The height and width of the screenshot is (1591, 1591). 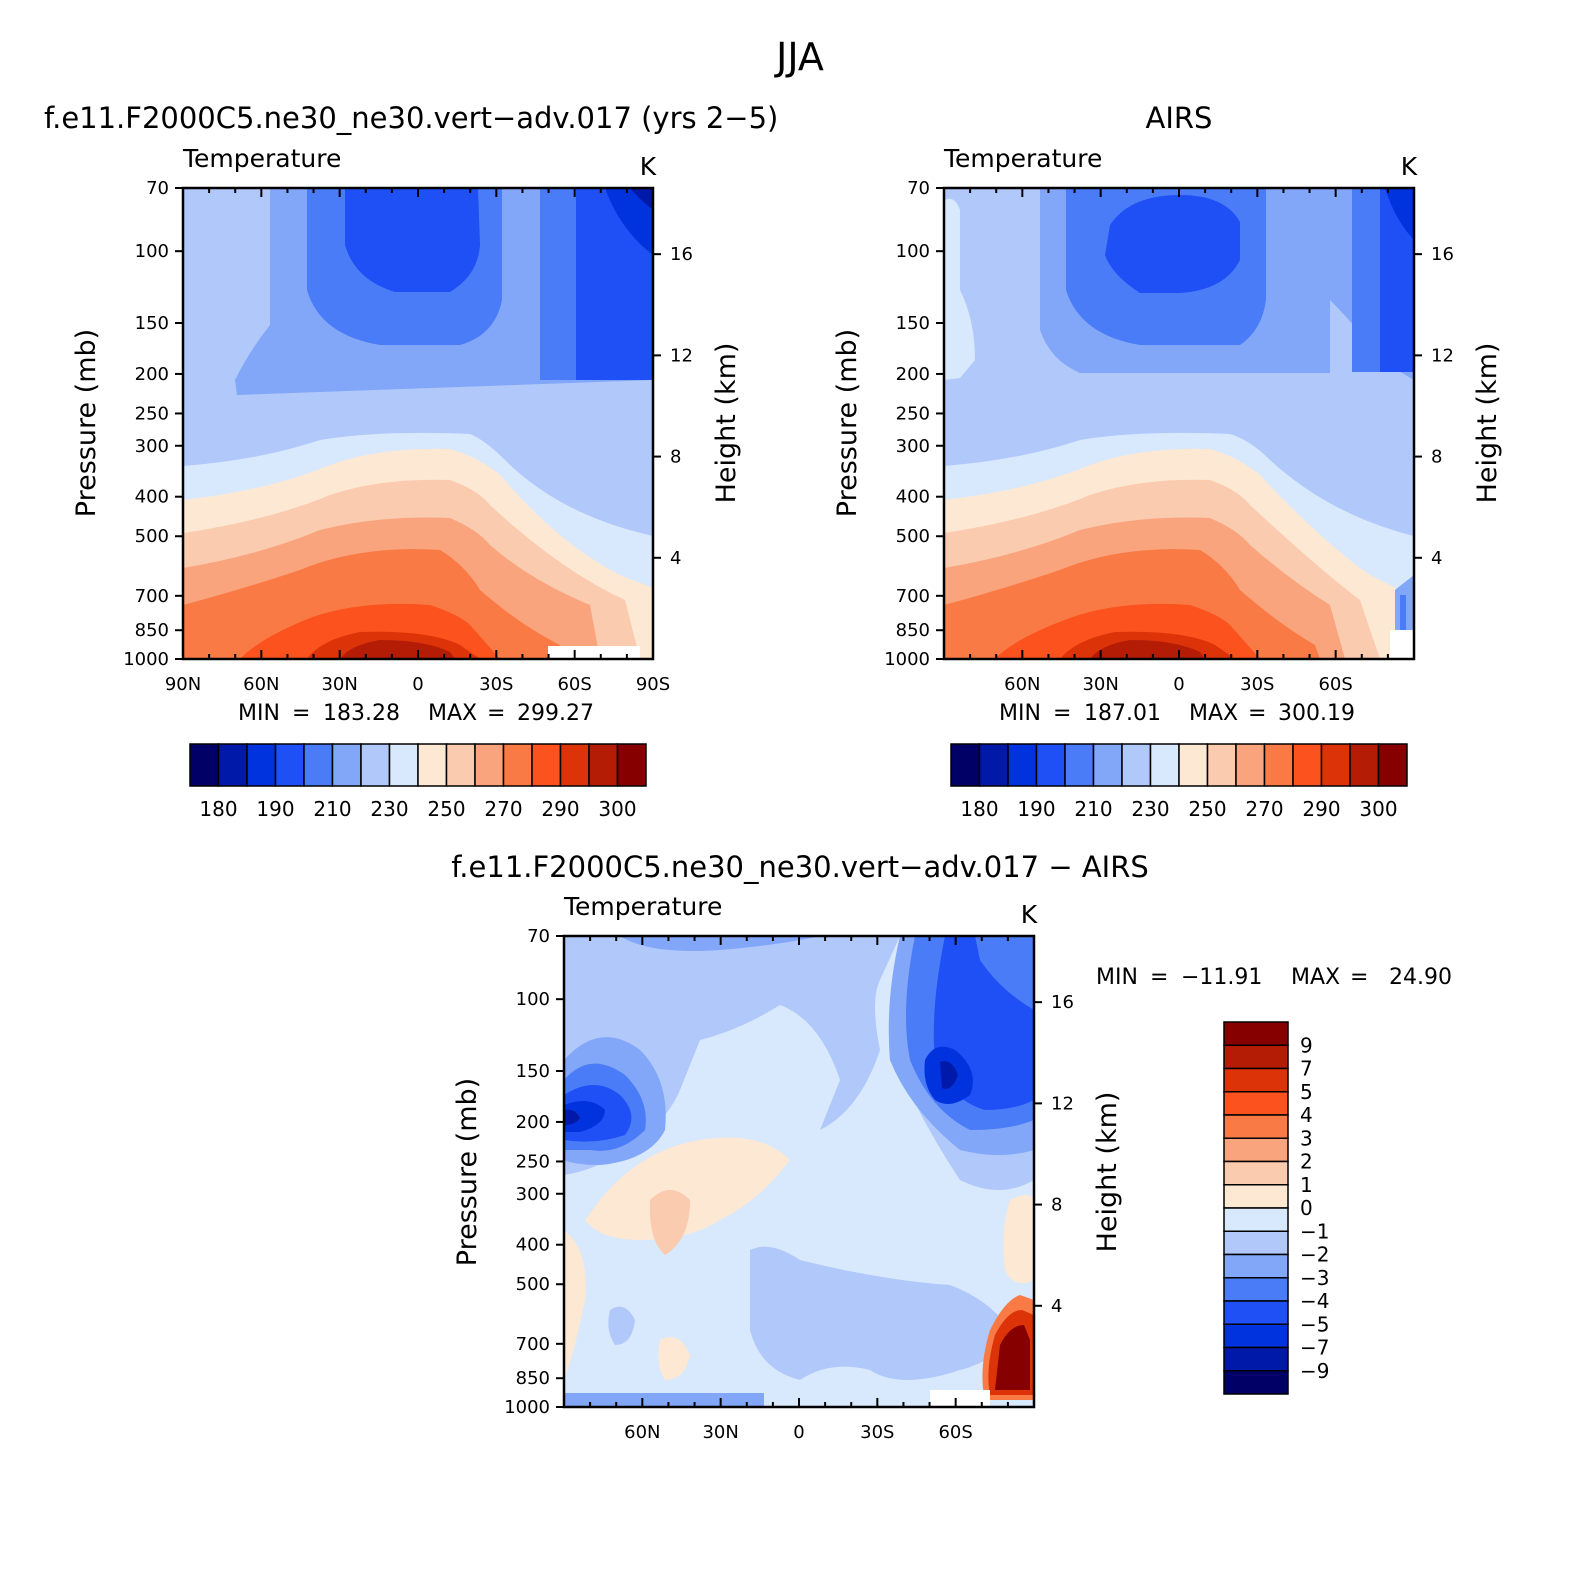 What do you see at coordinates (417, 684) in the screenshot?
I see `x-tick-label: 0` at bounding box center [417, 684].